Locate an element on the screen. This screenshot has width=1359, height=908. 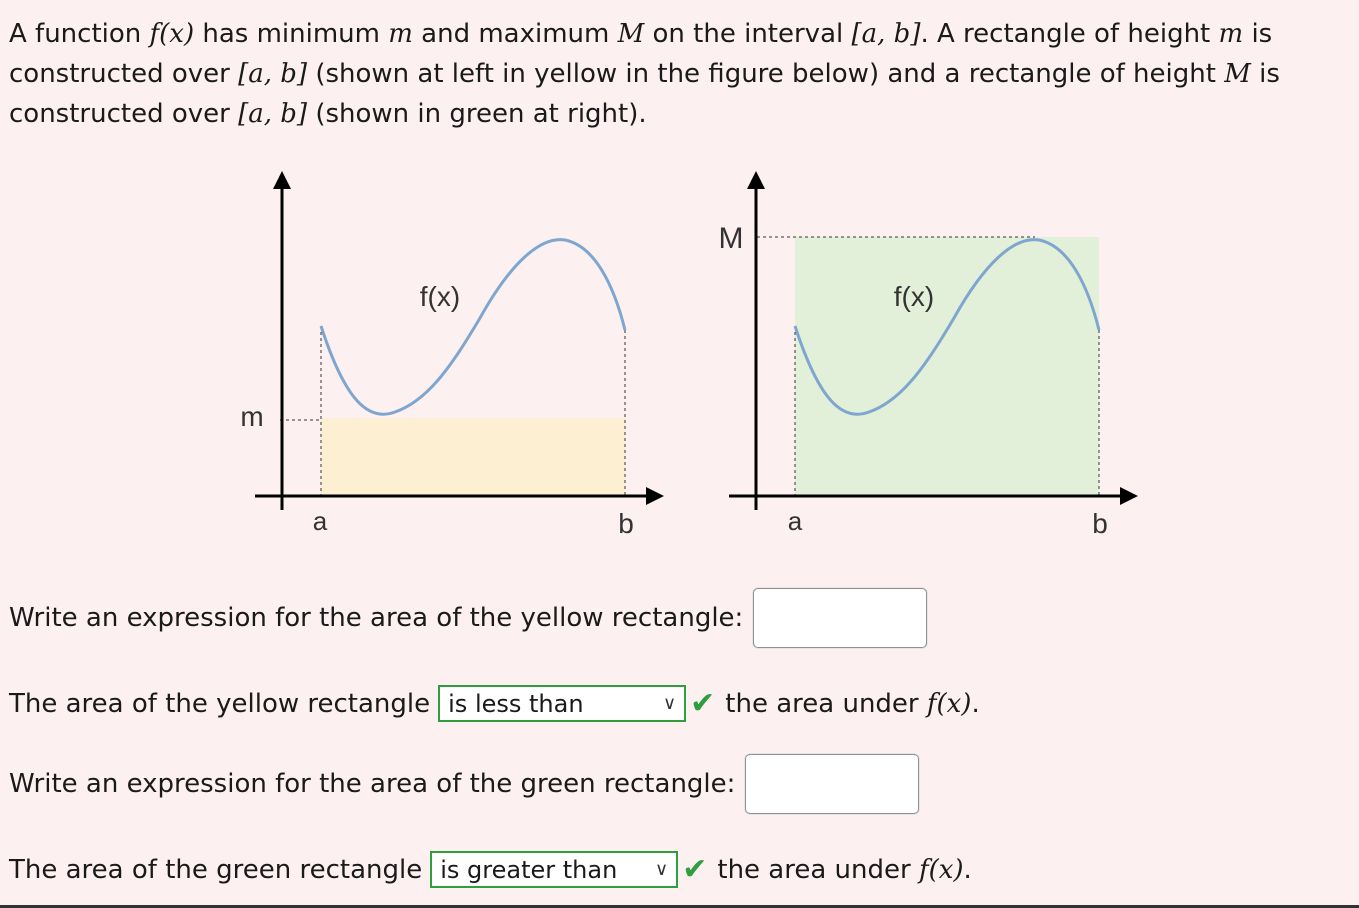
intro-text: has minimum is located at coordinates (291, 34).